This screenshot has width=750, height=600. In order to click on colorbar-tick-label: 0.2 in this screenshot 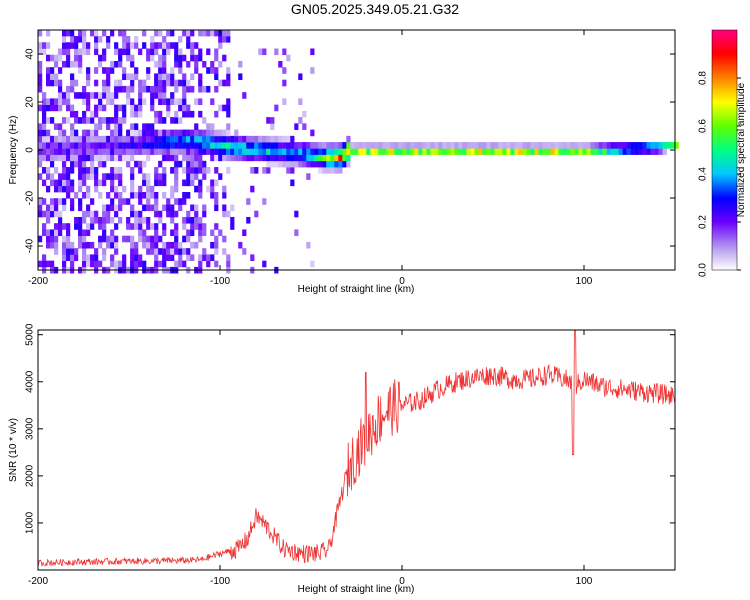, I will do `click(703, 222)`.